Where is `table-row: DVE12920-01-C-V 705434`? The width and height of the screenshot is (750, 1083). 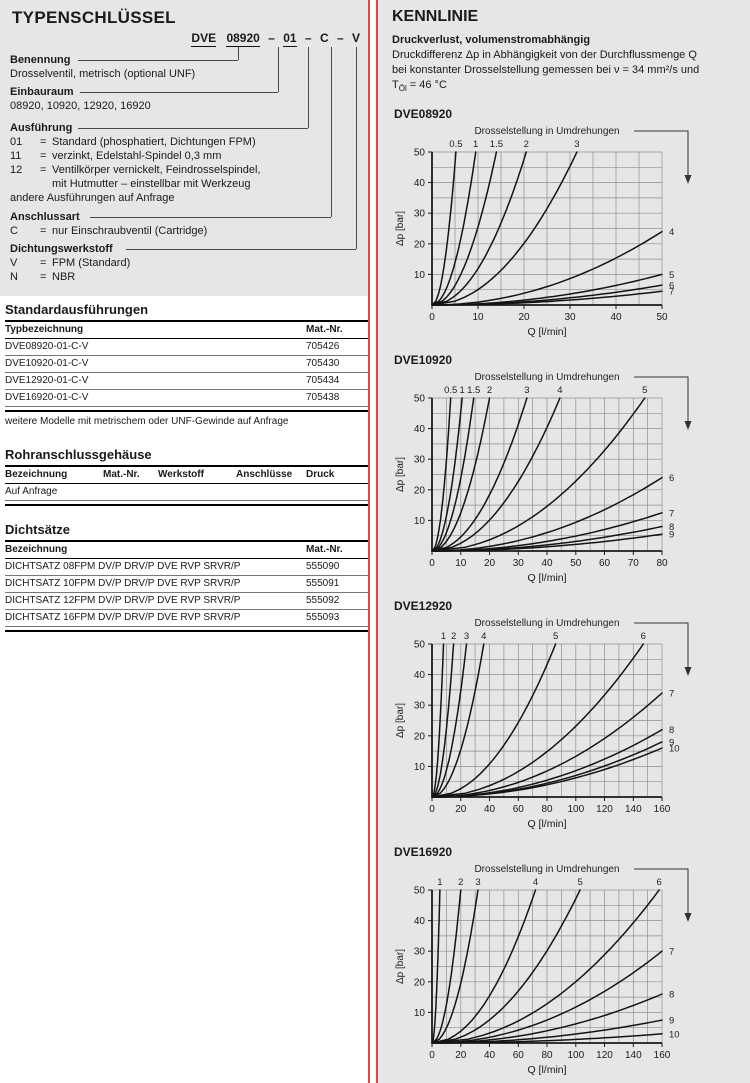 table-row: DVE12920-01-C-V 705434 is located at coordinates (186, 381).